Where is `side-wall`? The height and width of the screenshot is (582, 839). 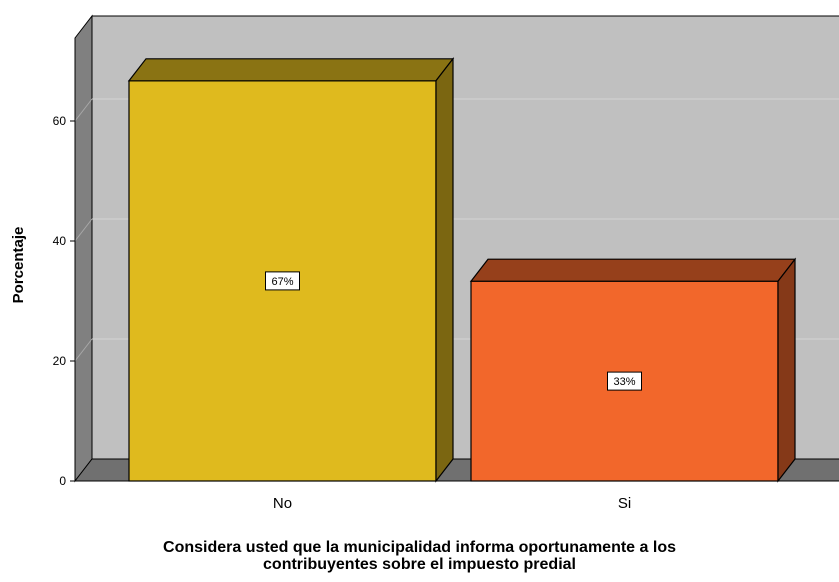
side-wall is located at coordinates (83, 248).